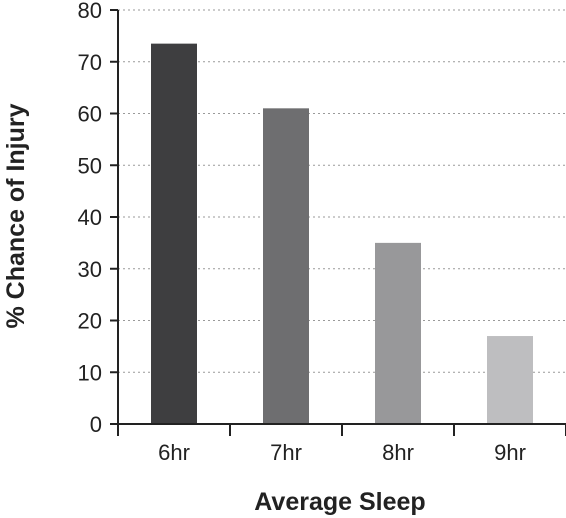 The height and width of the screenshot is (518, 566). I want to click on bar-8hr, so click(398, 333).